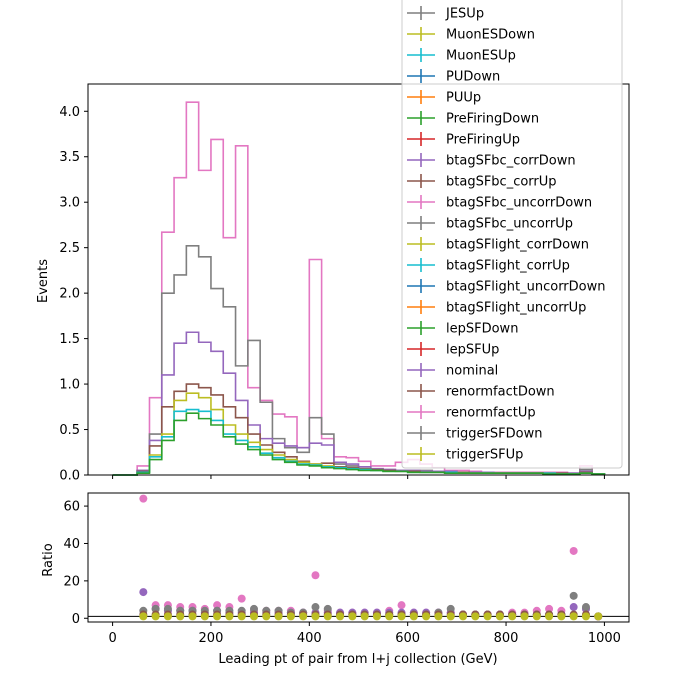 The height and width of the screenshot is (700, 700). I want to click on legend-entry-btagSFbc_uncorrDown: btagSFbc_uncorrDown, so click(519, 203).